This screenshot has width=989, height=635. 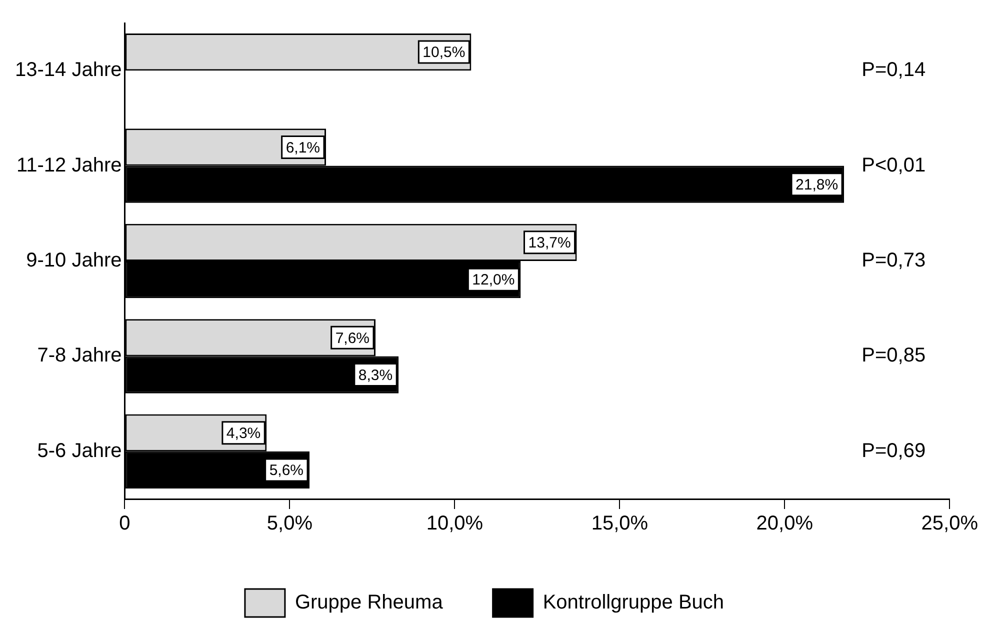 What do you see at coordinates (633, 603) in the screenshot?
I see `legend-label: Kontrollgruppe Buch` at bounding box center [633, 603].